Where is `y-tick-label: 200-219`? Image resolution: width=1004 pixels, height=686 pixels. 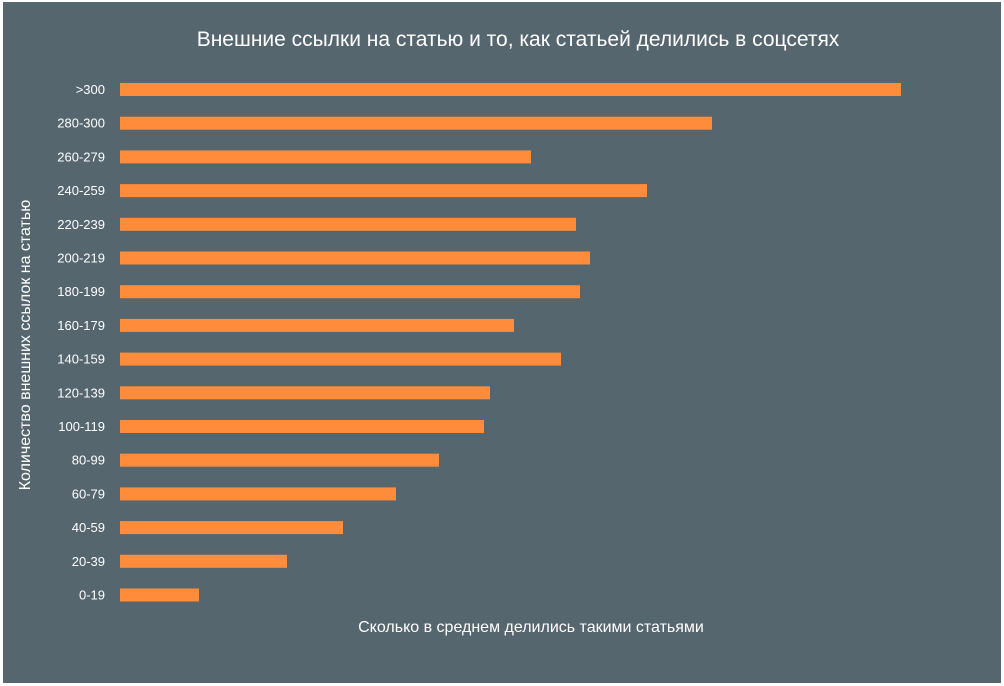
y-tick-label: 200-219 is located at coordinates (81, 258).